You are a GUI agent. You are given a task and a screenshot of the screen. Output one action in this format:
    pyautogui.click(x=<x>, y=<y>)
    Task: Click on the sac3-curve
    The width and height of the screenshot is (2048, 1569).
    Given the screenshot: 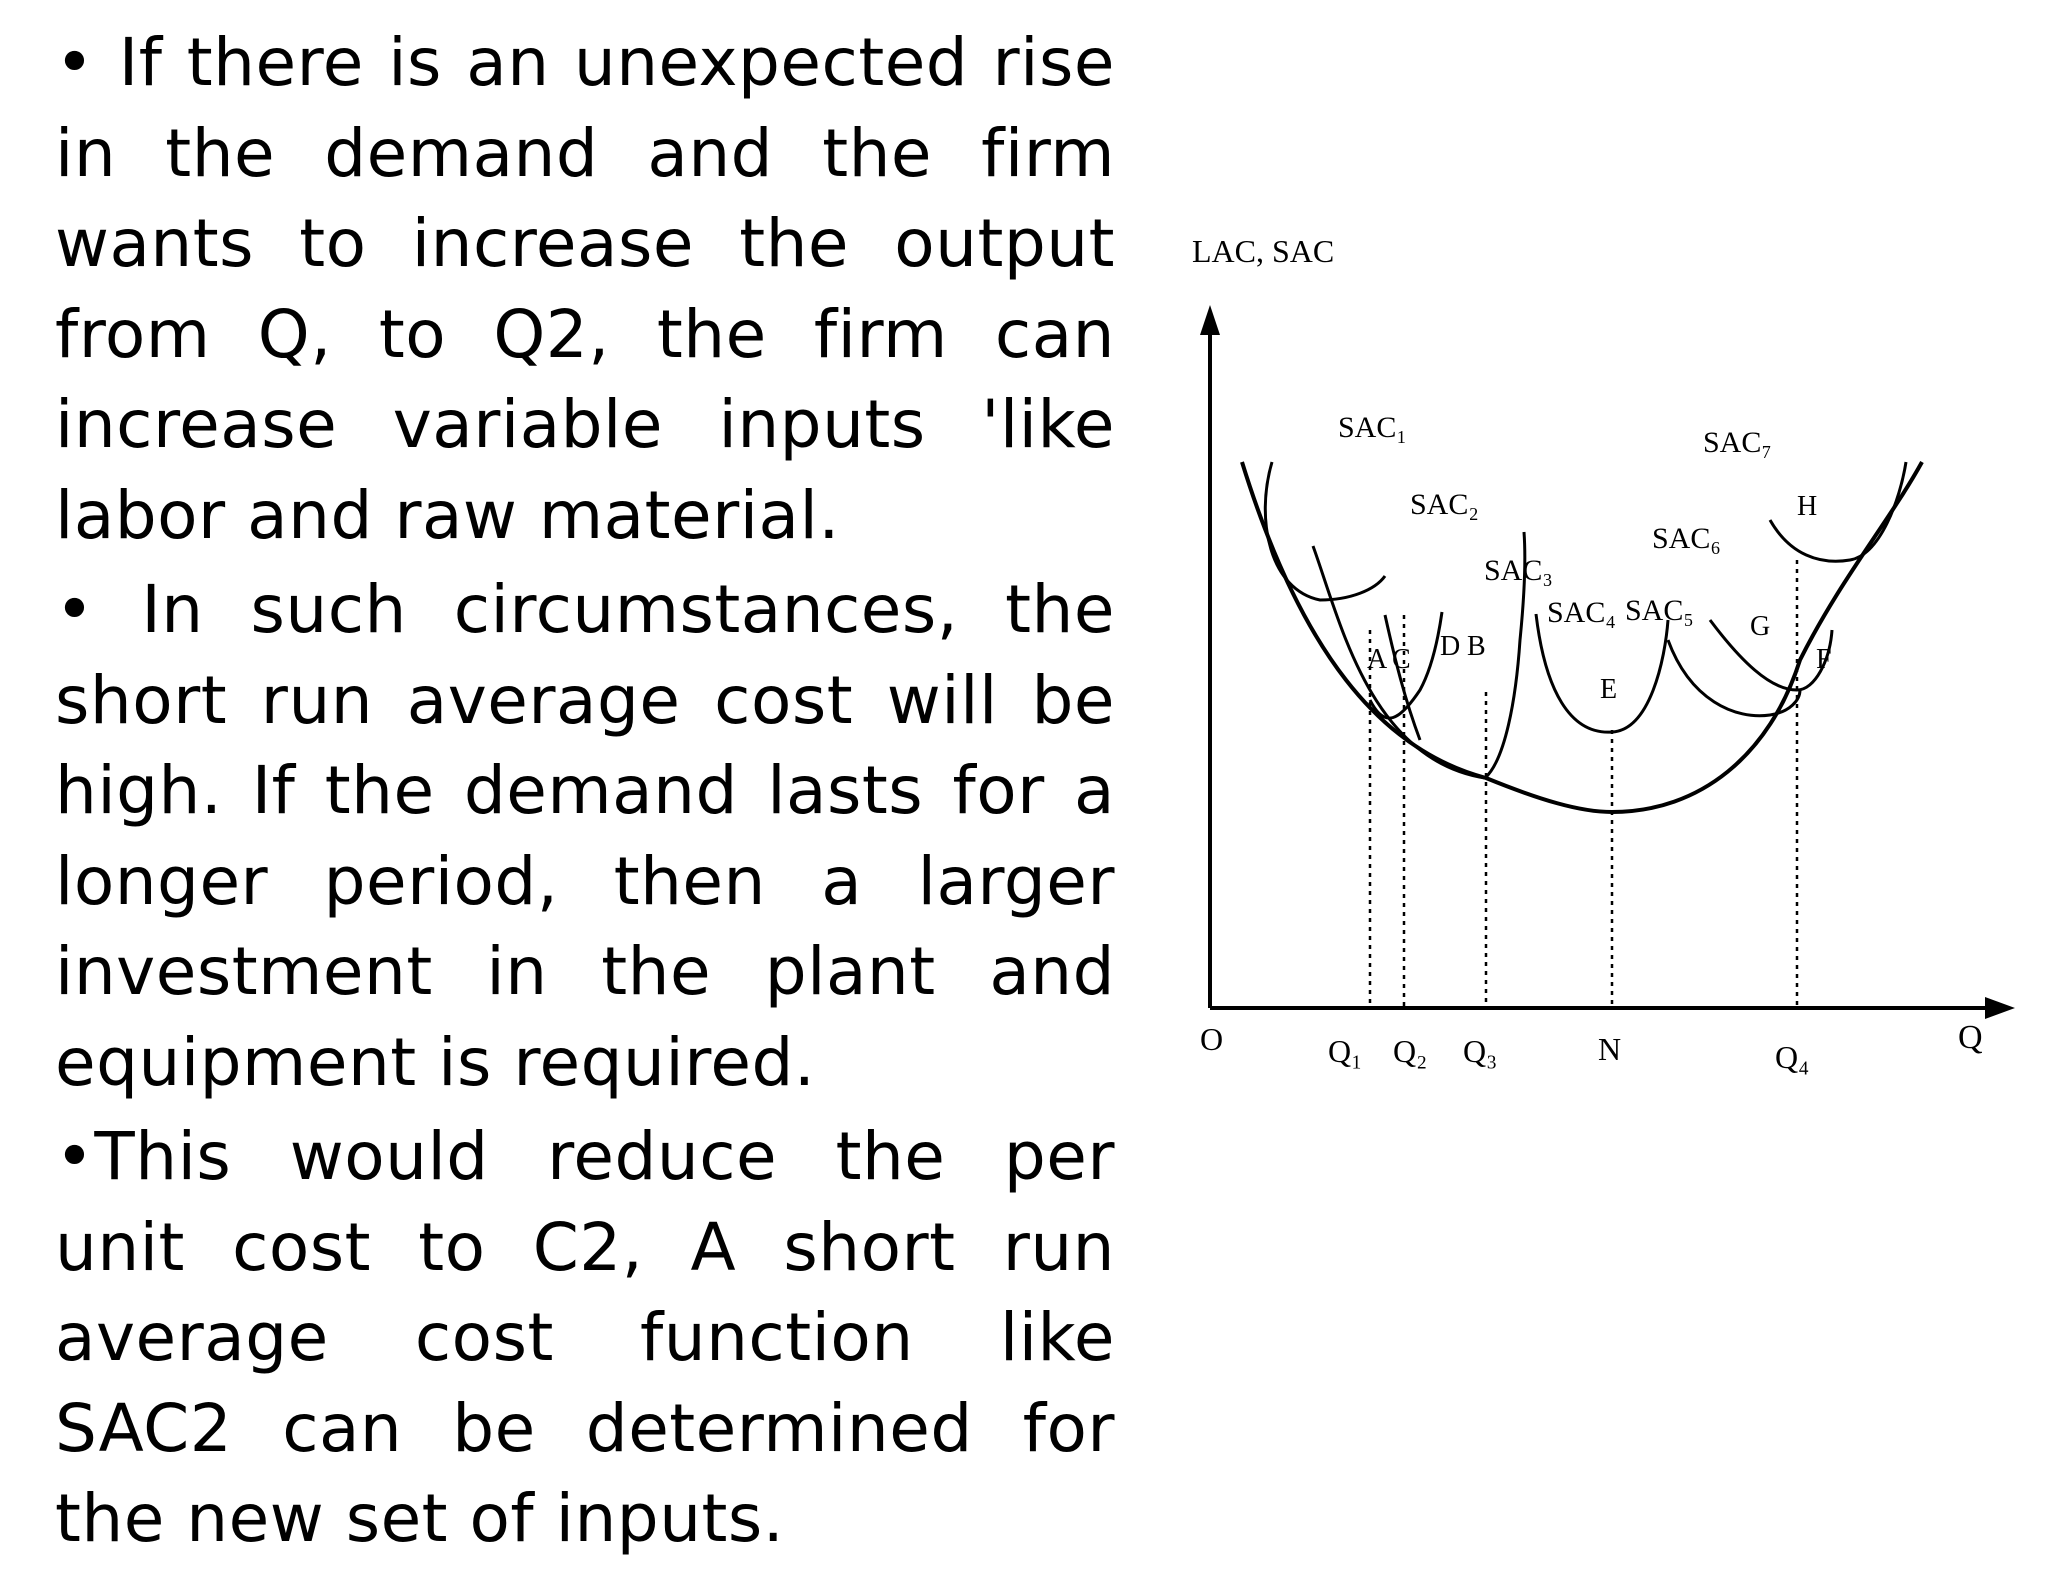 What is the action you would take?
    pyautogui.click(x=1406, y=665)
    